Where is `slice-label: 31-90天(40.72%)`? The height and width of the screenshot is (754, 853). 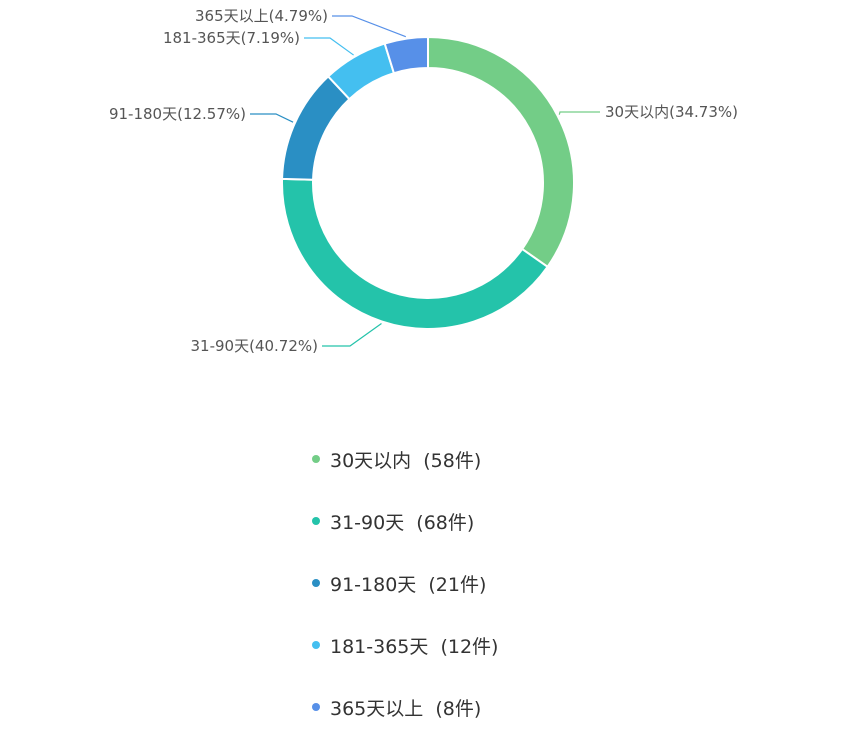 slice-label: 31-90天(40.72%) is located at coordinates (255, 346).